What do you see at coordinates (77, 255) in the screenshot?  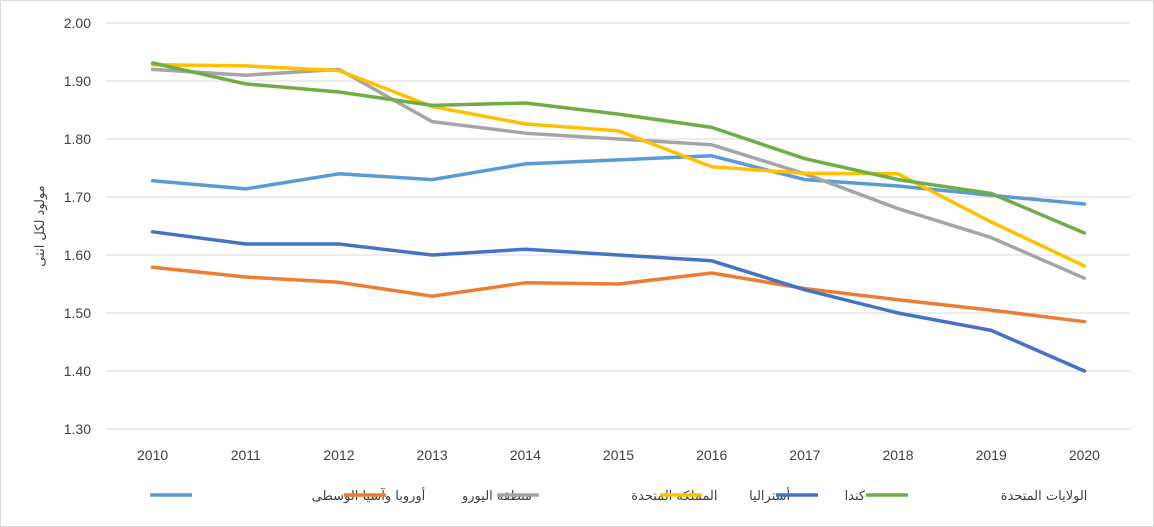 I see `y-tick-label: 1.60` at bounding box center [77, 255].